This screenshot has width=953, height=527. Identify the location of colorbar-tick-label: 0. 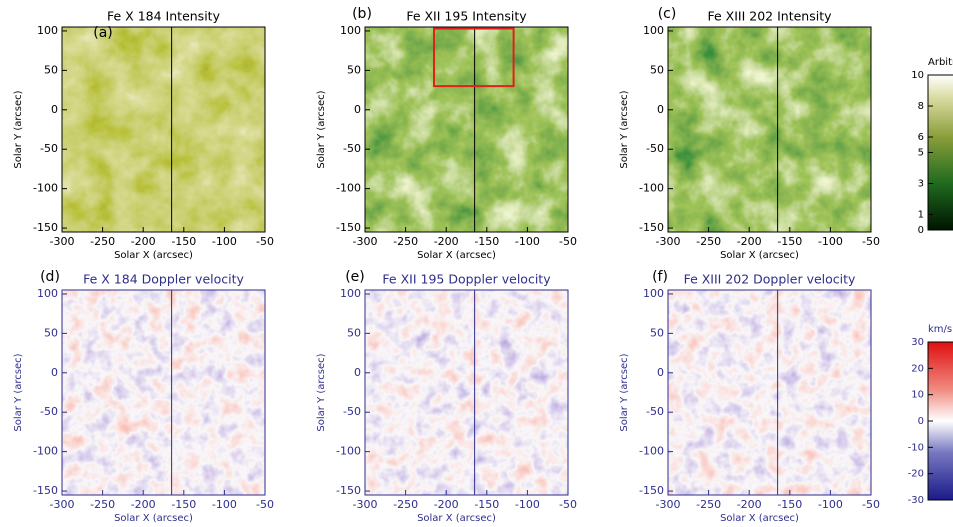
(921, 421).